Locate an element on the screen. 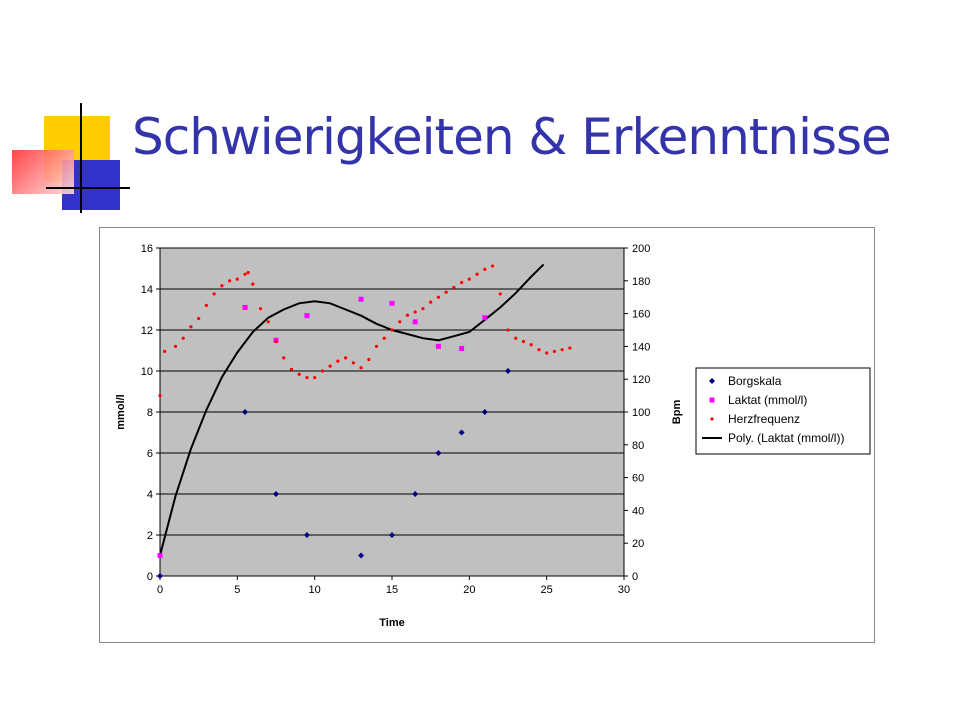 The width and height of the screenshot is (960, 720). x-tick-label: 20 is located at coordinates (469, 590).